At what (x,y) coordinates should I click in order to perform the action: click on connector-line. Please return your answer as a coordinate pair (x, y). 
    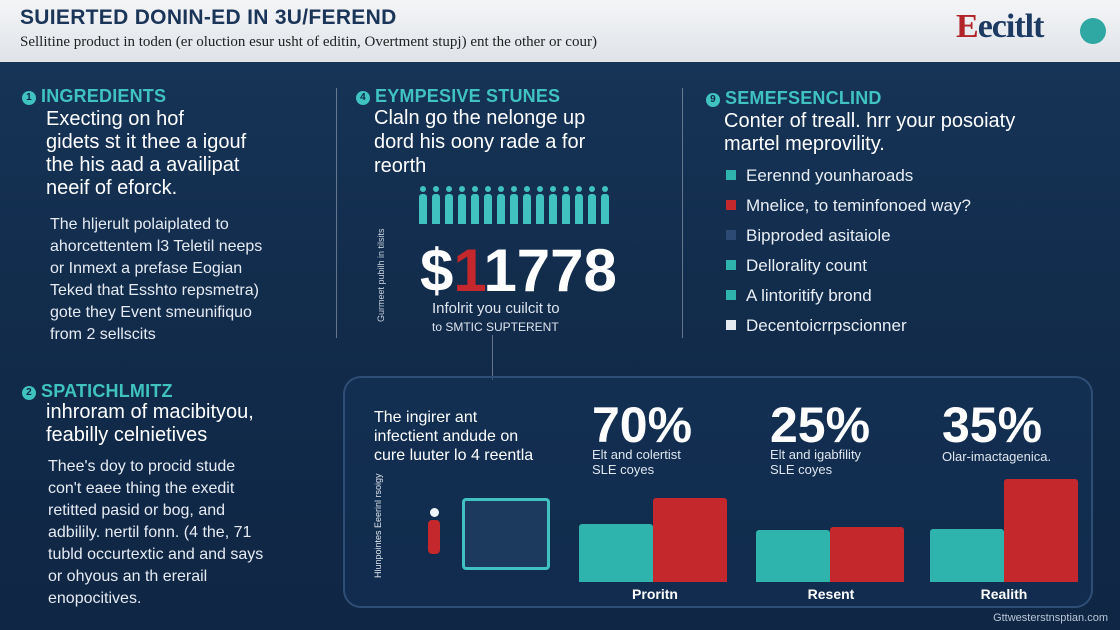
    Looking at the image, I should click on (492, 357).